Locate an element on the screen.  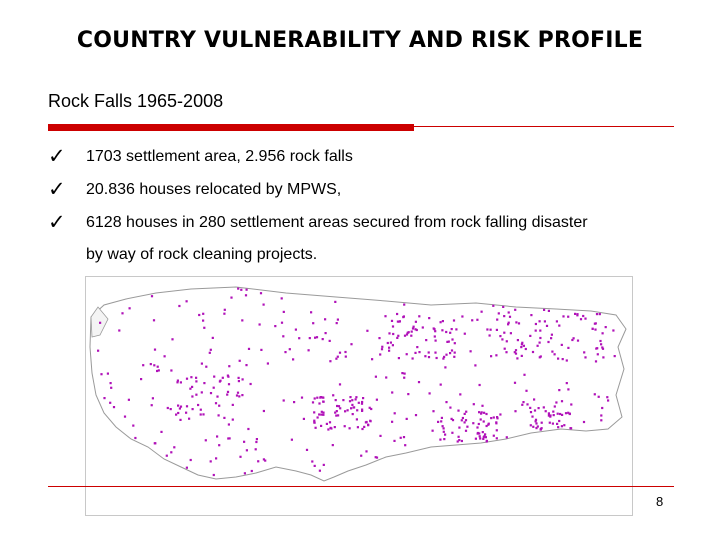
title-underline-thick is located at coordinates (231, 127).